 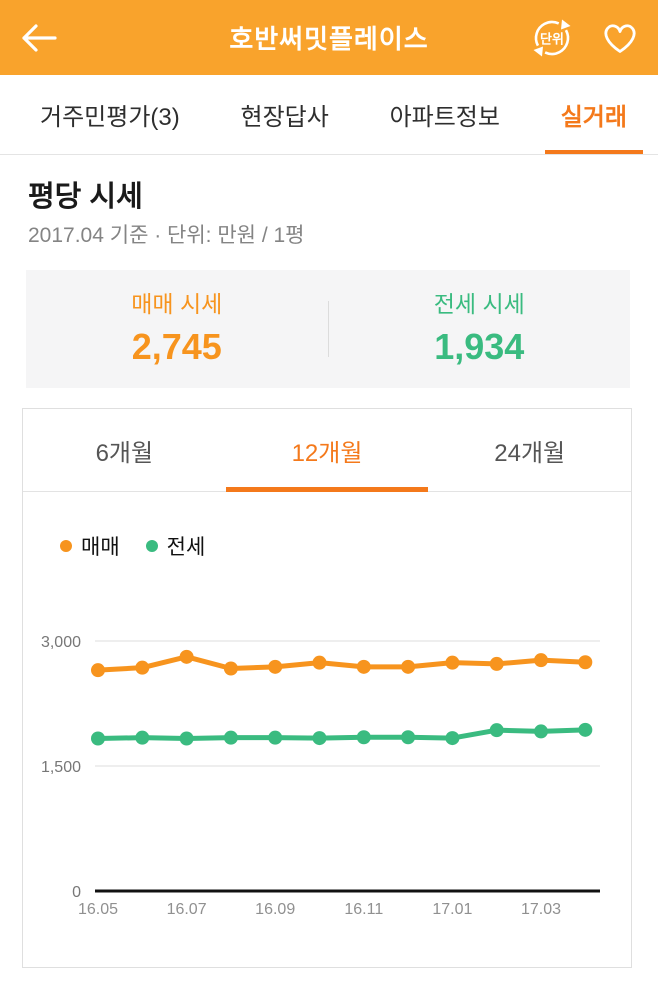 What do you see at coordinates (284, 117) in the screenshot?
I see `tab-site-visit: 현장답사` at bounding box center [284, 117].